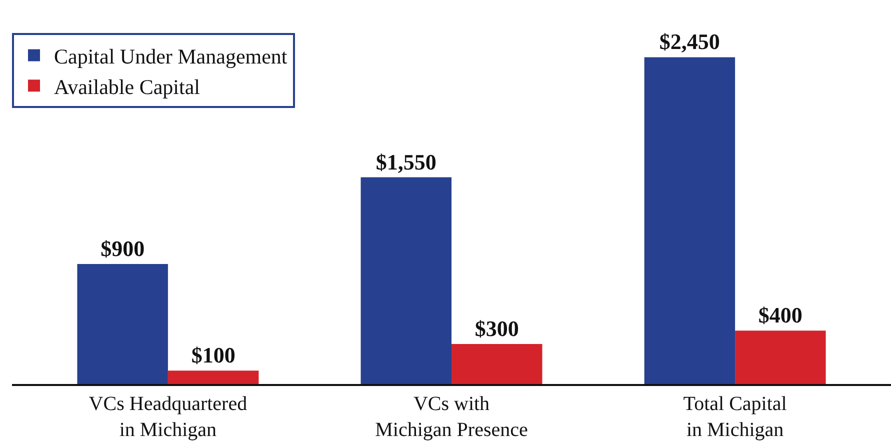 The height and width of the screenshot is (446, 891). Describe the element at coordinates (406, 161) in the screenshot. I see `data-label: $1,550` at that location.